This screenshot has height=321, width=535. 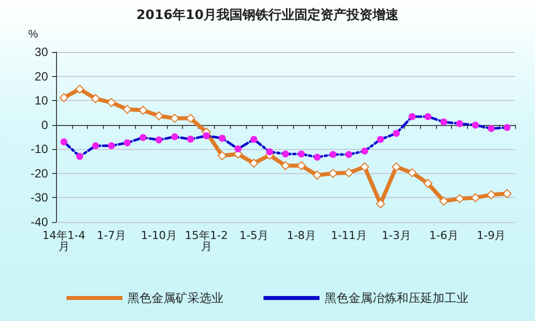 I want to click on y-axis-title: %, so click(x=33, y=34).